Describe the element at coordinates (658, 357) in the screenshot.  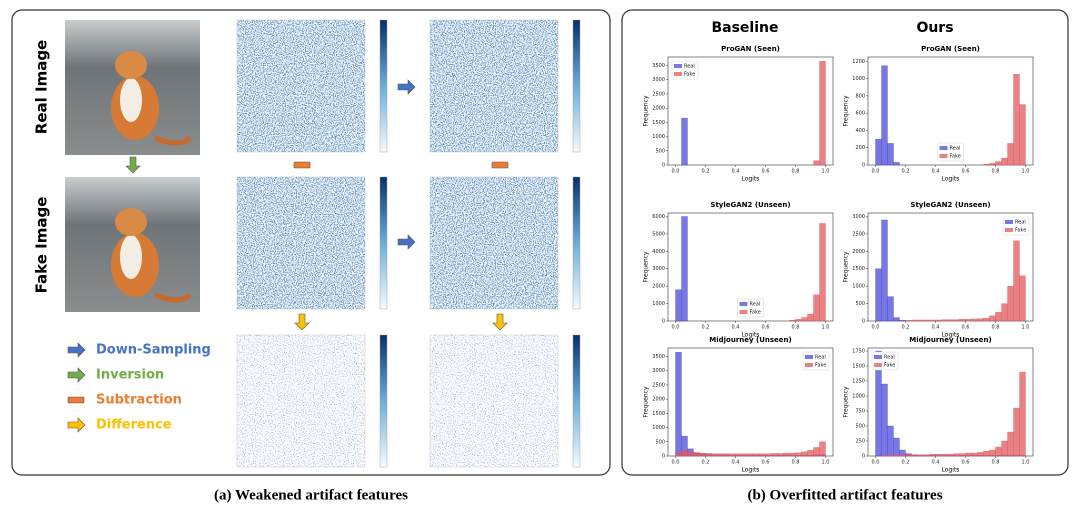
I see `y-tick-label: 3500` at that location.